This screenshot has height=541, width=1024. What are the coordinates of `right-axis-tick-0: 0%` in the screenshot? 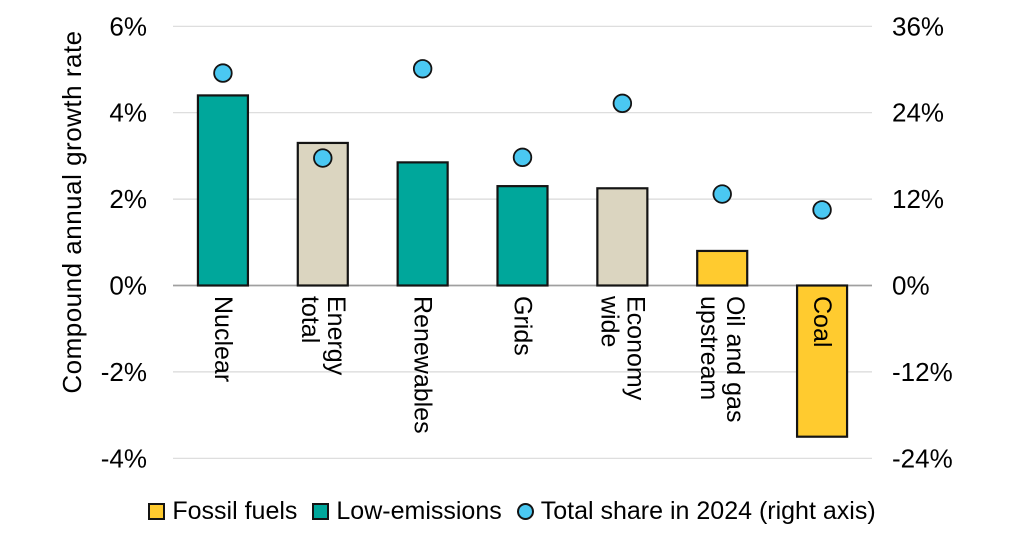 It's located at (911, 286).